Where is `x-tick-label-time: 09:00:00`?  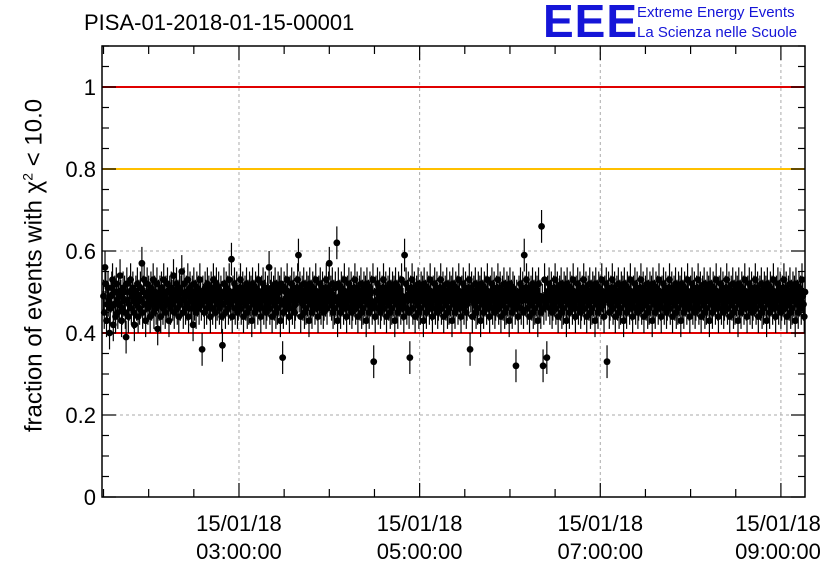 x-tick-label-time: 09:00:00 is located at coordinates (778, 551).